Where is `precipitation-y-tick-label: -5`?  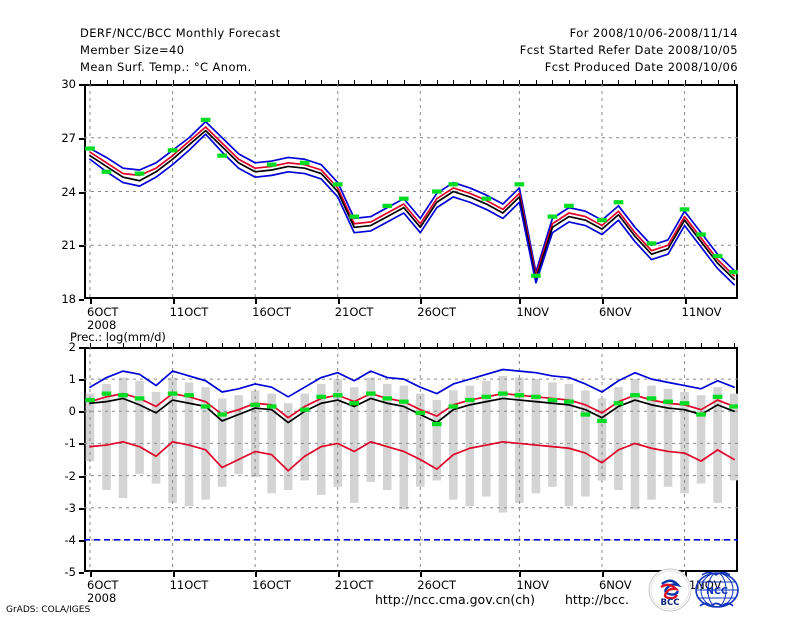
precipitation-y-tick-label: -5 is located at coordinates (70, 572).